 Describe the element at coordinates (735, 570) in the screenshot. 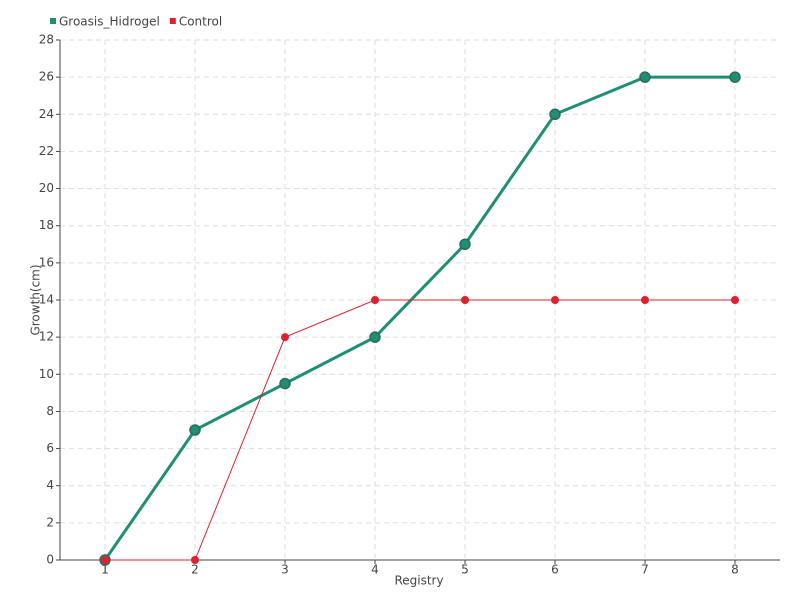

I see `x-tick-label: 8` at that location.